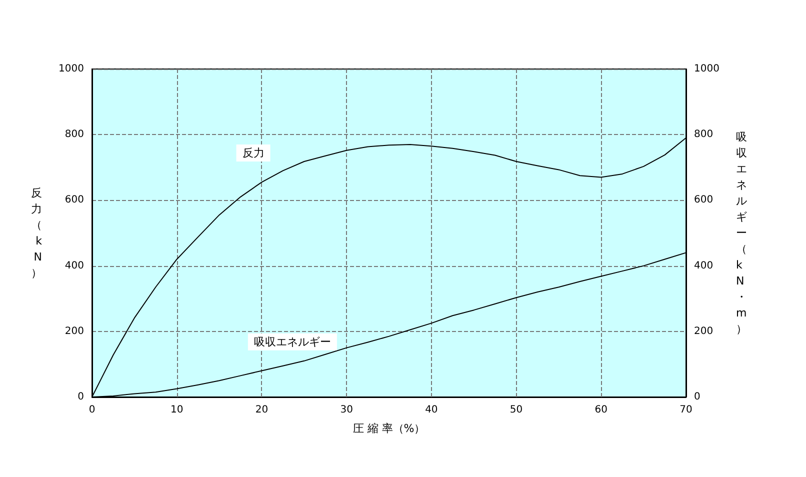  What do you see at coordinates (741, 233) in the screenshot?
I see `text: 吸収エネルギー（kN・m）` at bounding box center [741, 233].